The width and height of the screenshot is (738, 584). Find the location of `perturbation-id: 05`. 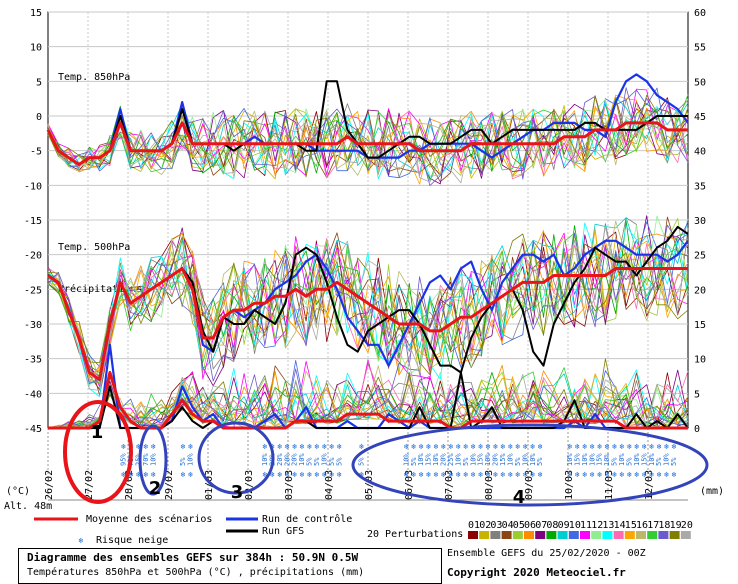

perturbation-id: 05 is located at coordinates (519, 525).